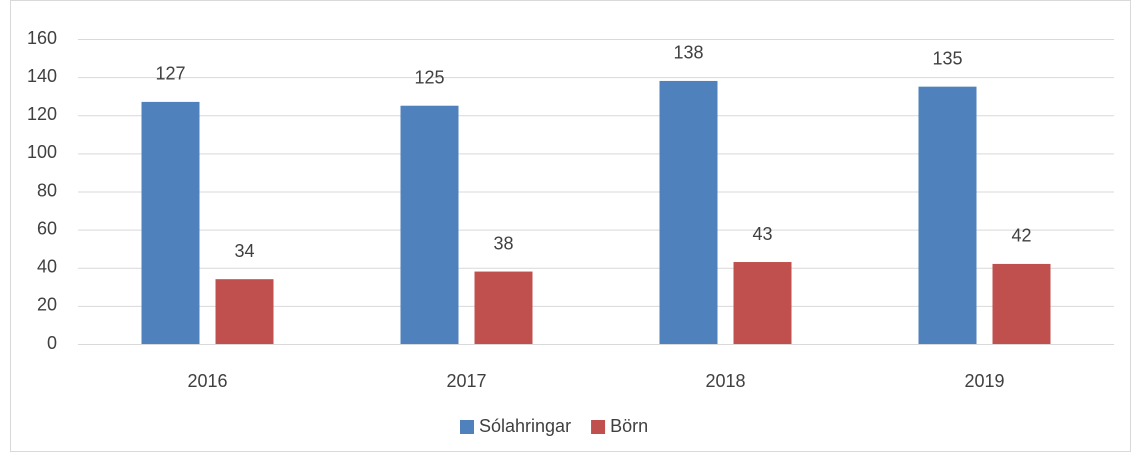  I want to click on y-tick-label: 100, so click(42, 152).